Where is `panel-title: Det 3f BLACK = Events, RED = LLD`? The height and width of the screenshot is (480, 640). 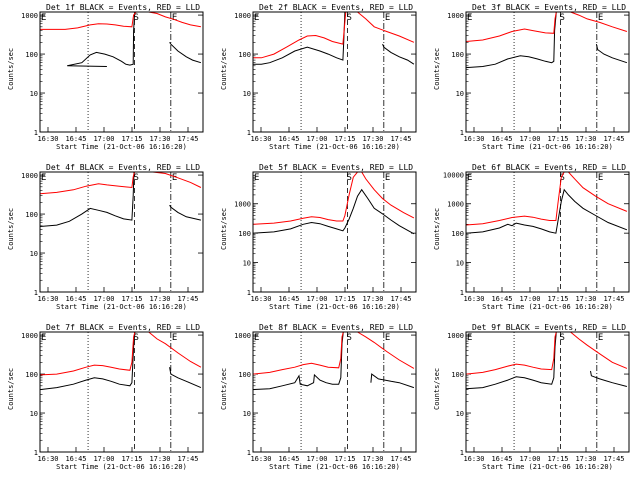
panel-title: Det 3f BLACK = Events, RED = LLD is located at coordinates (549, 7).